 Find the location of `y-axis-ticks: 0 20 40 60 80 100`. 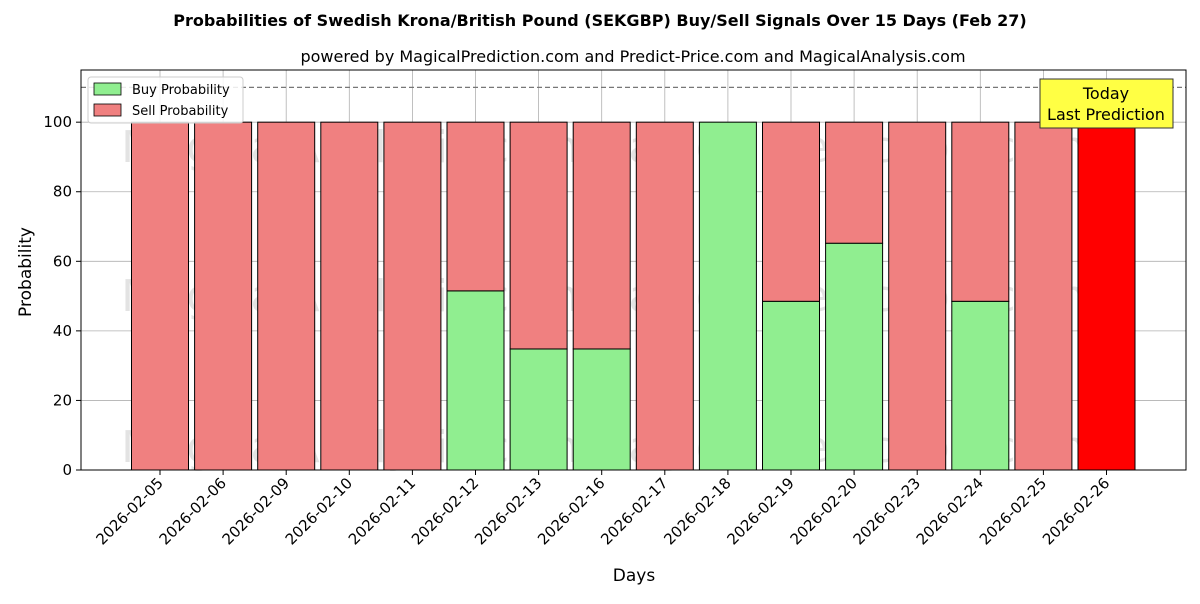

y-axis-ticks: 0 20 40 60 80 100 is located at coordinates (62, 296).